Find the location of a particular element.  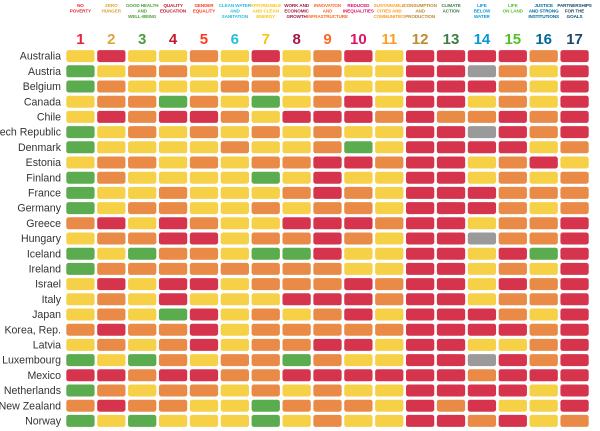

goal-number-9: 9 is located at coordinates (327, 39).